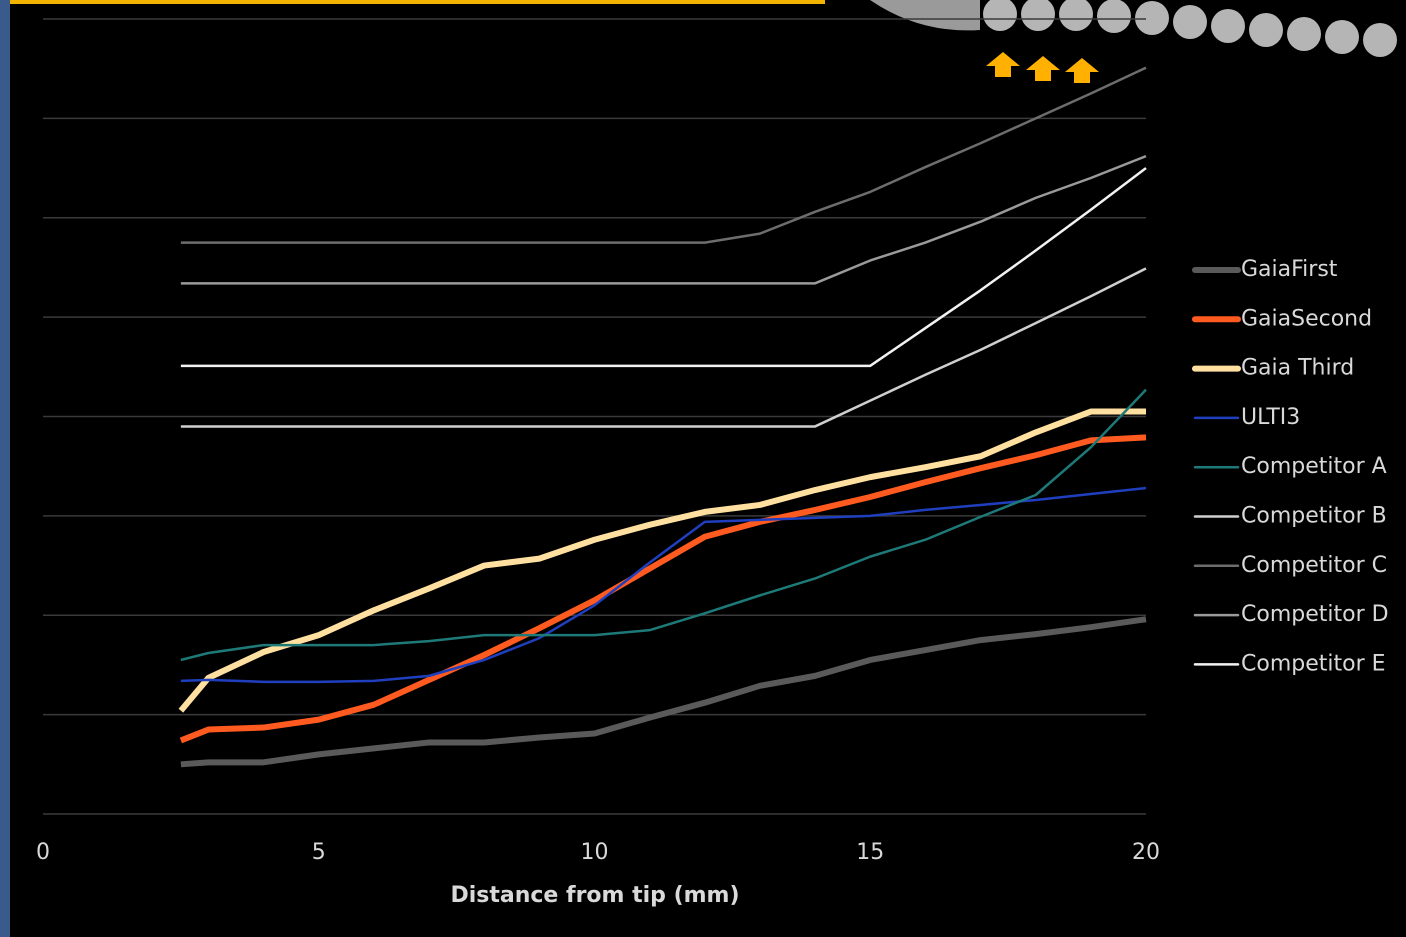 The height and width of the screenshot is (937, 1406). I want to click on x-axis-label: Distance from tip (mm), so click(594, 895).